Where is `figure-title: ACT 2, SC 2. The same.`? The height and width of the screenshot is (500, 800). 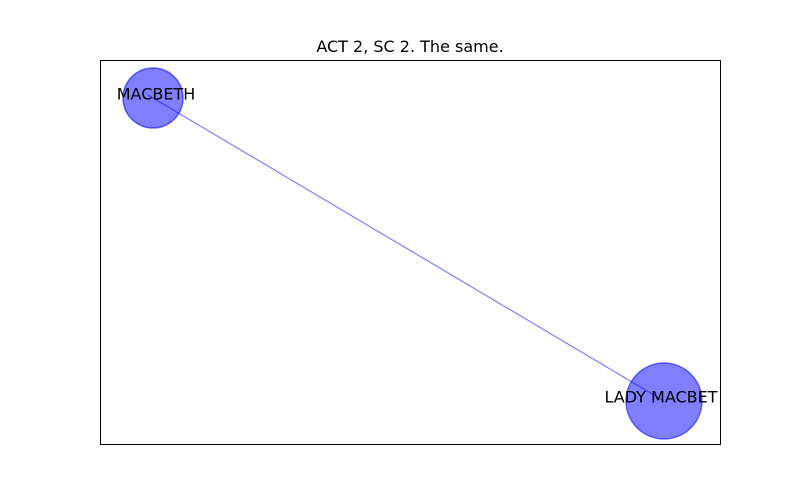 figure-title: ACT 2, SC 2. The same. is located at coordinates (409, 46).